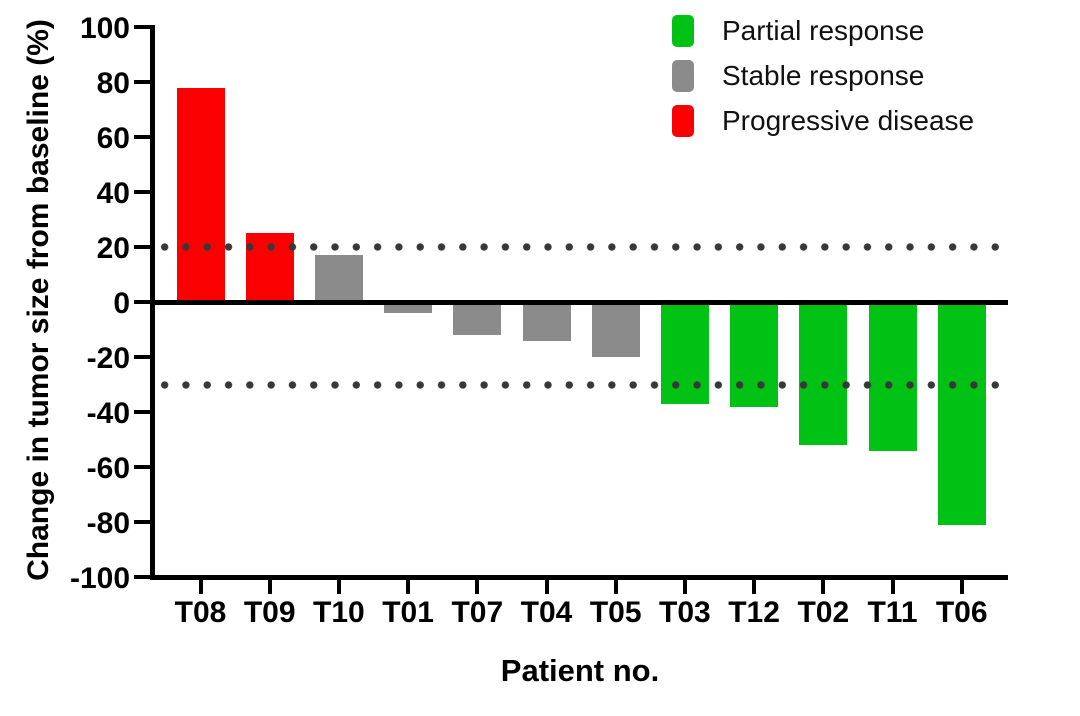 The width and height of the screenshot is (1080, 716). I want to click on legend-item-partial: Partial response, so click(823, 30).